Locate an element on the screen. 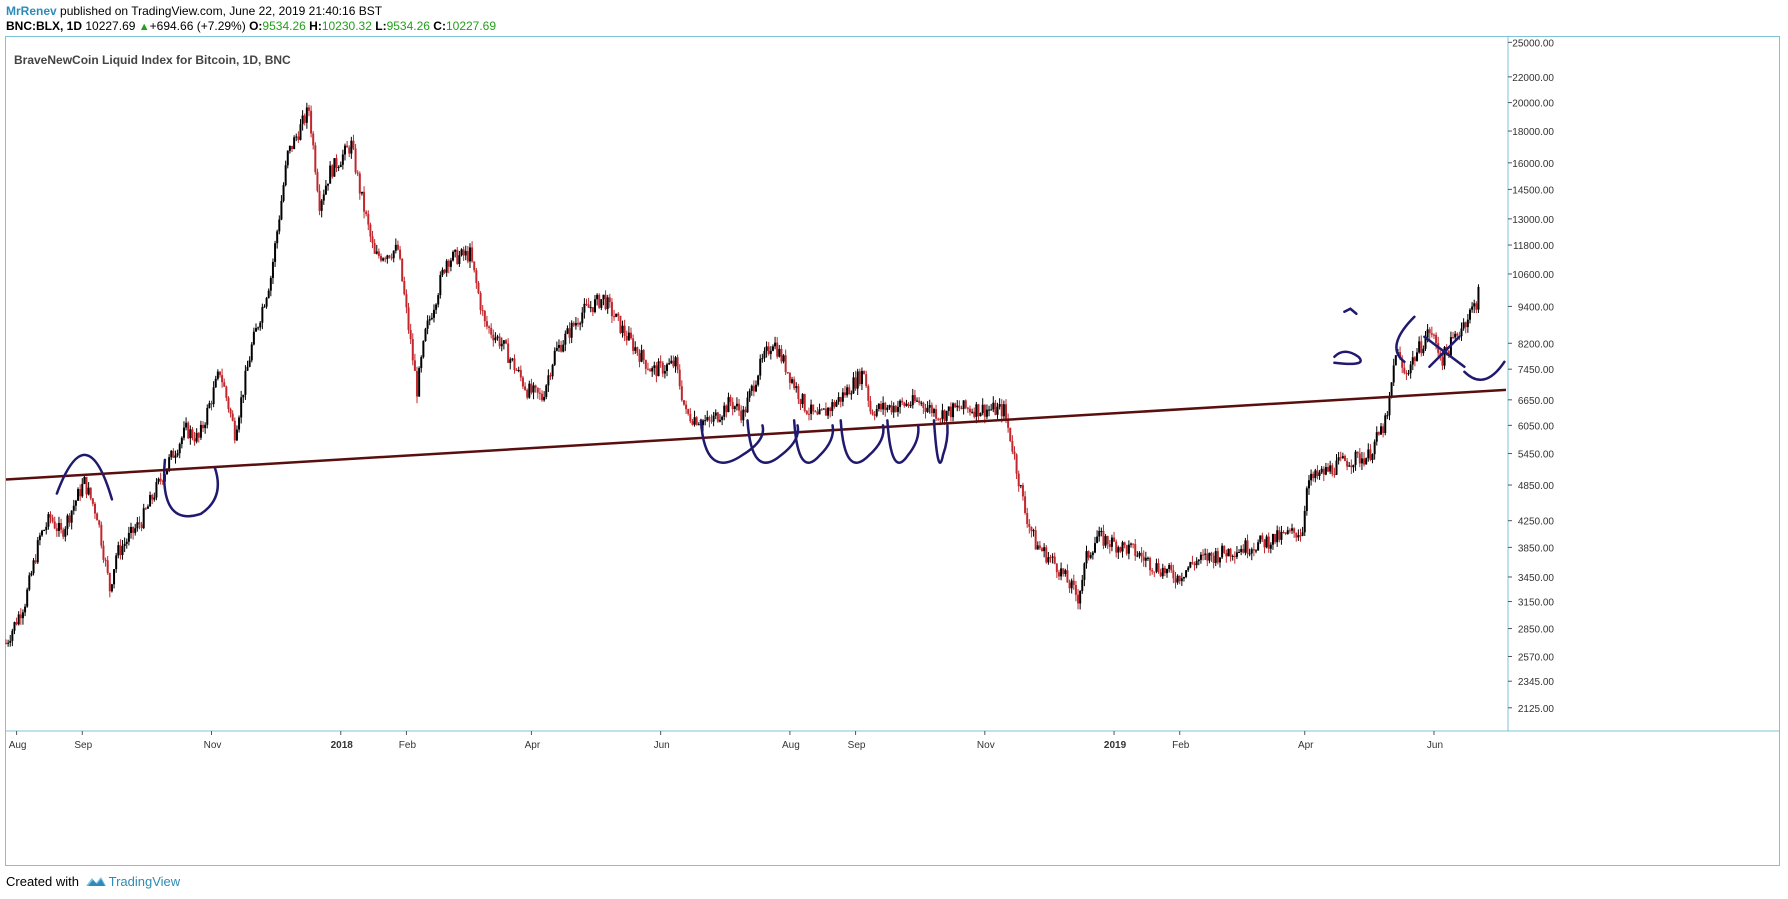  time-tick-label: Jun is located at coordinates (1435, 745).